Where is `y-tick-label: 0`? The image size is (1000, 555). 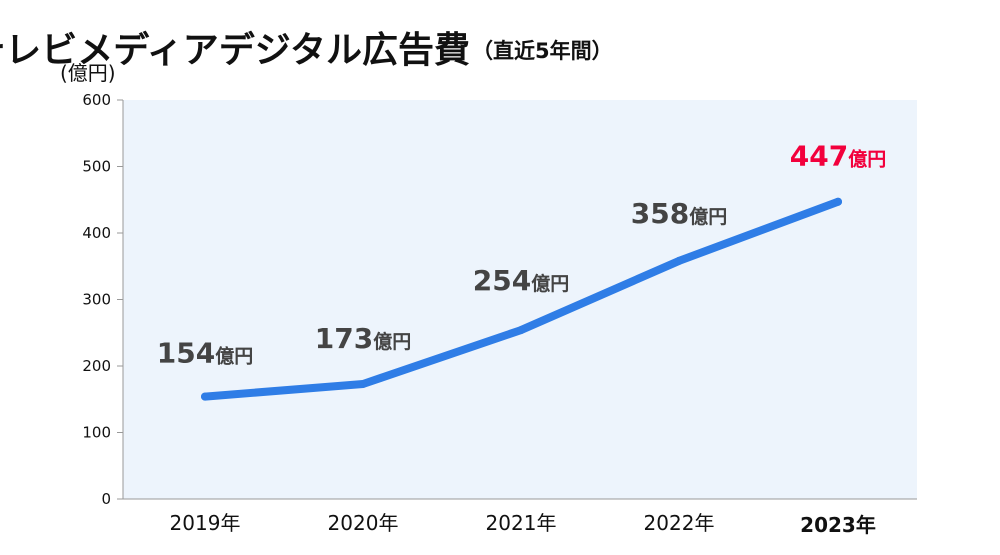
y-tick-label: 0 is located at coordinates (106, 499).